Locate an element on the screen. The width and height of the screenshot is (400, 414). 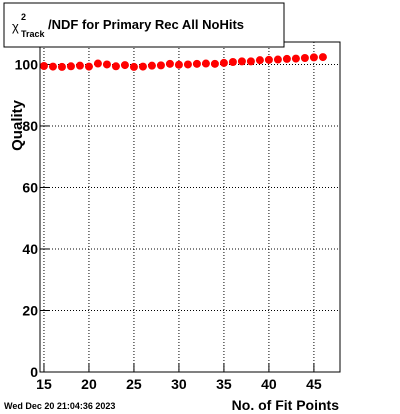
x-tick-label: 30 is located at coordinates (179, 384).